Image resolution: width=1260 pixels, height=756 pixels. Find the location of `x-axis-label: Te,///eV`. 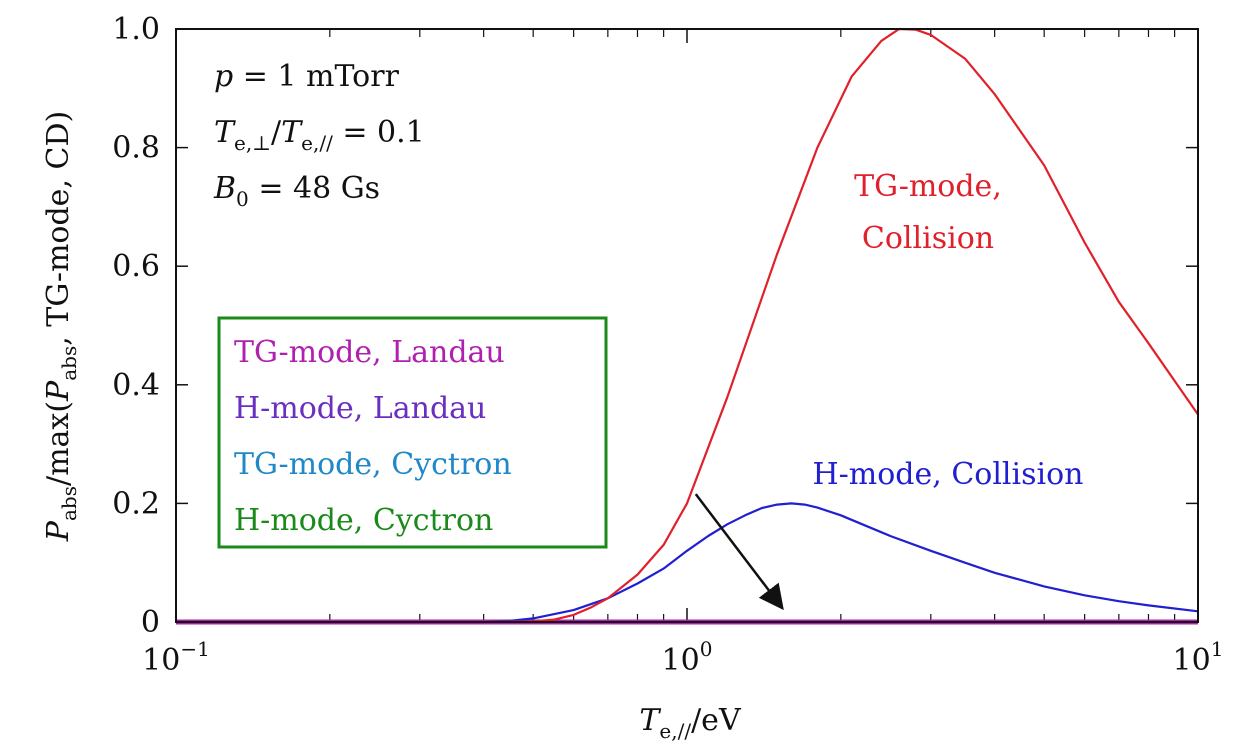

x-axis-label: Te,///eV is located at coordinates (690, 723).